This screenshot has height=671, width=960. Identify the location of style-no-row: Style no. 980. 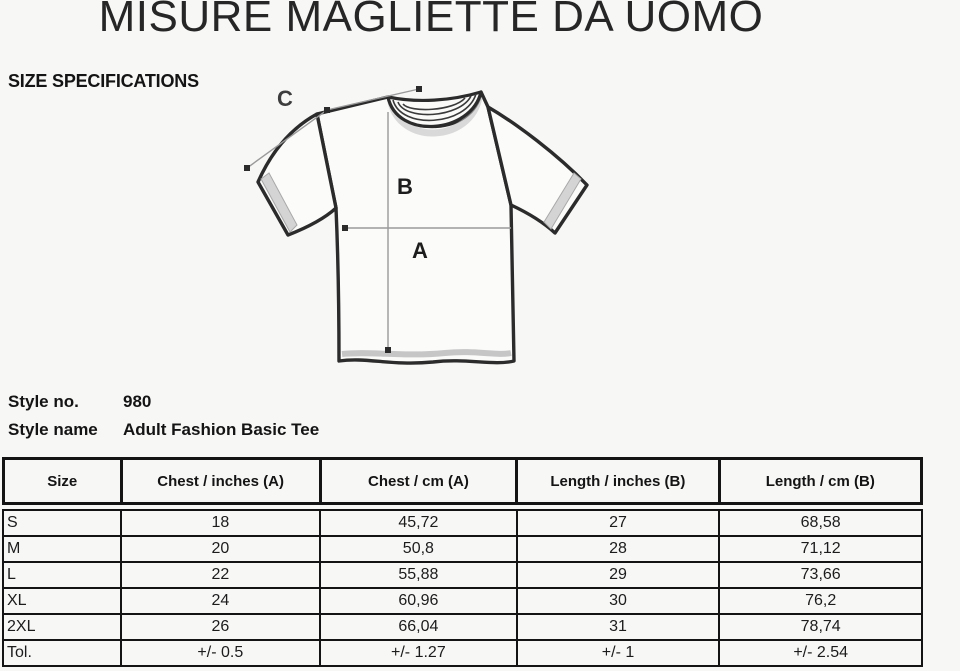
(163, 402).